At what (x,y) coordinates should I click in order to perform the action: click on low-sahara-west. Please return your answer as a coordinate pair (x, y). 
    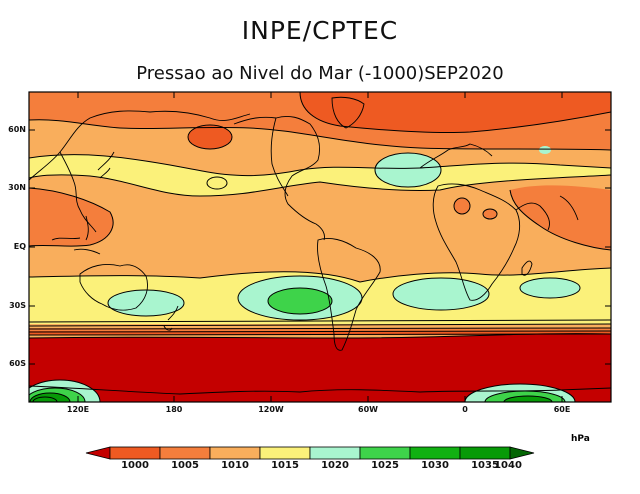
    Looking at the image, I should click on (462, 206).